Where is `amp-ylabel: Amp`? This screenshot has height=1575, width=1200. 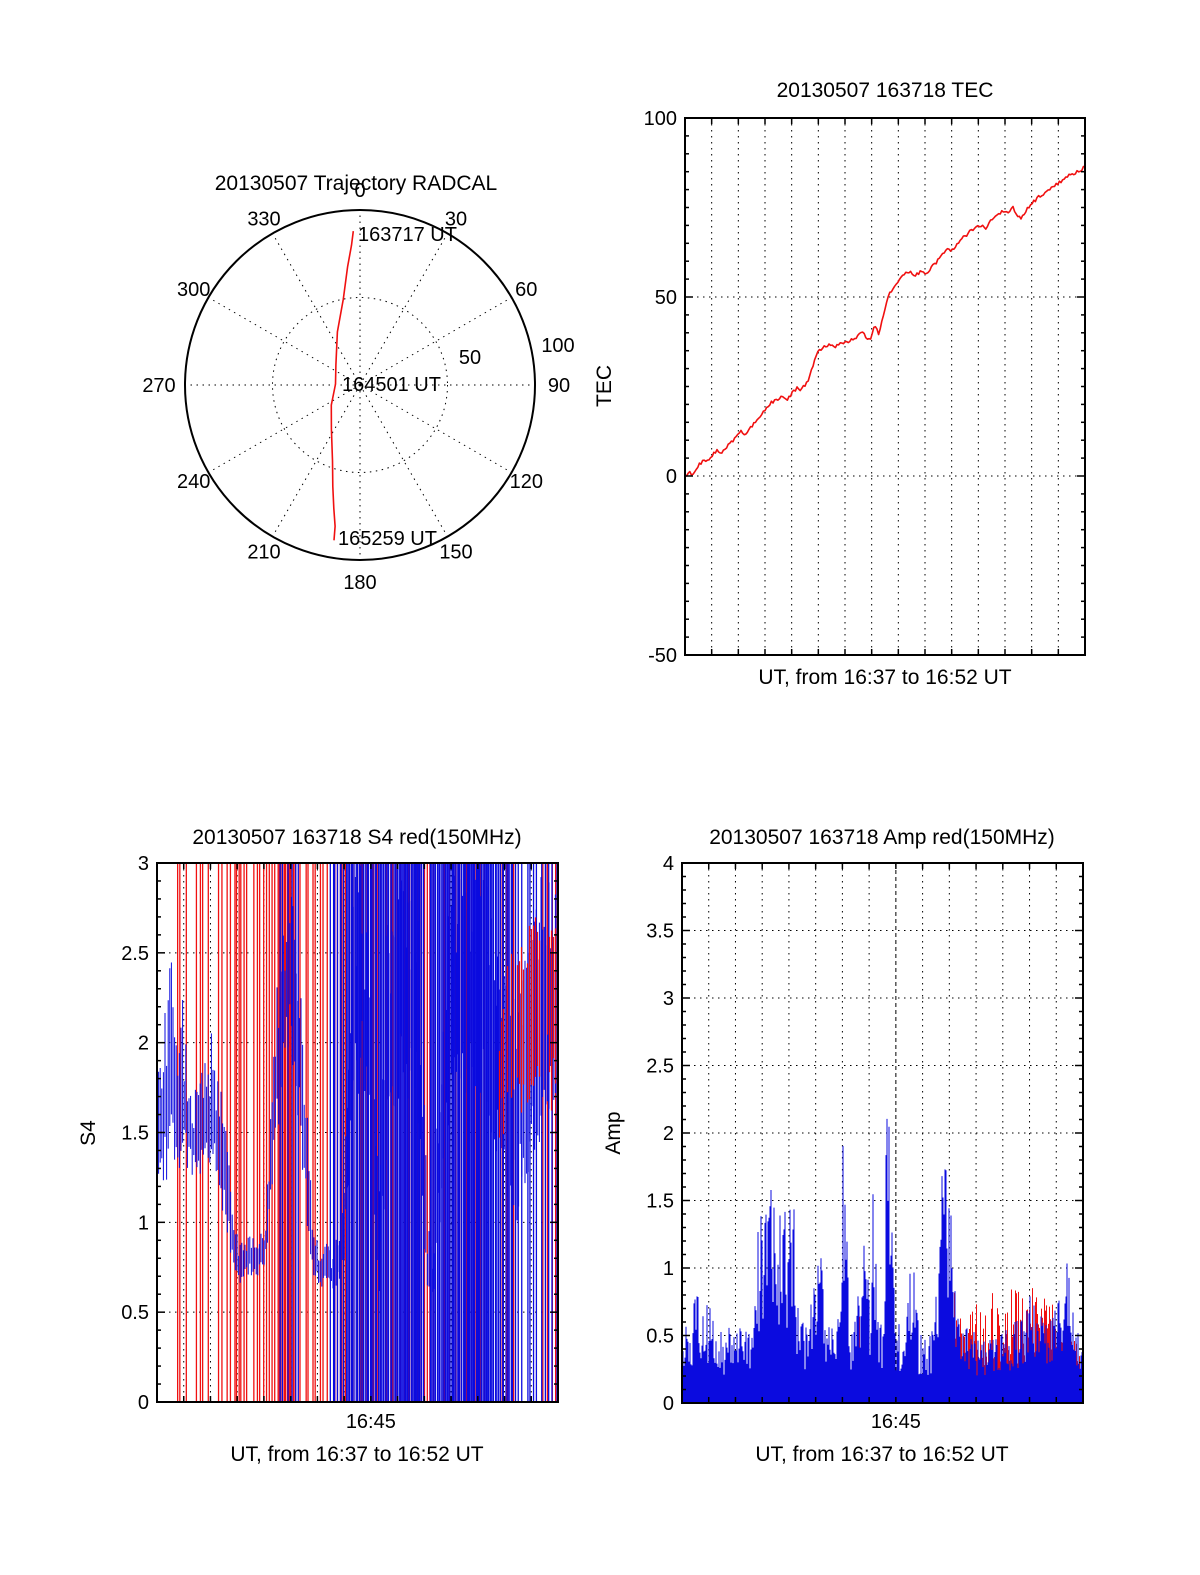
amp-ylabel: Amp is located at coordinates (613, 1132).